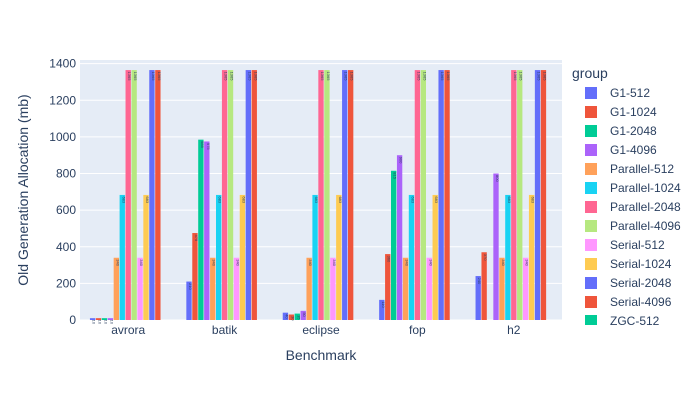 Image resolution: width=700 pixels, height=400 pixels. What do you see at coordinates (633, 131) in the screenshot?
I see `legend-entry: G1-2048` at bounding box center [633, 131].